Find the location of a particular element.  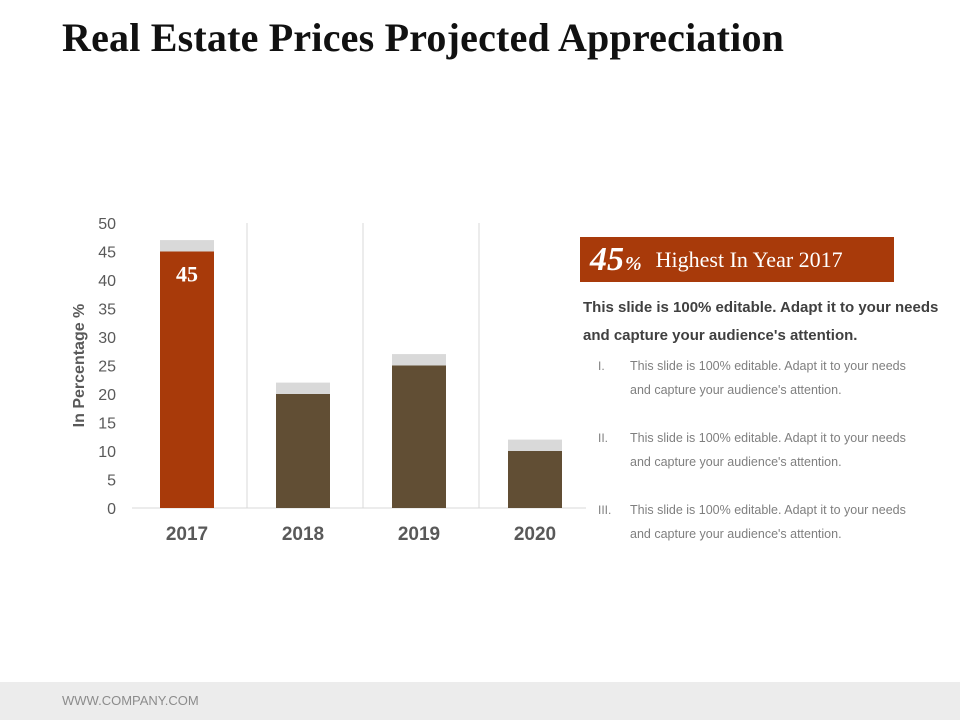

y-tick-label: 50 is located at coordinates (107, 224).